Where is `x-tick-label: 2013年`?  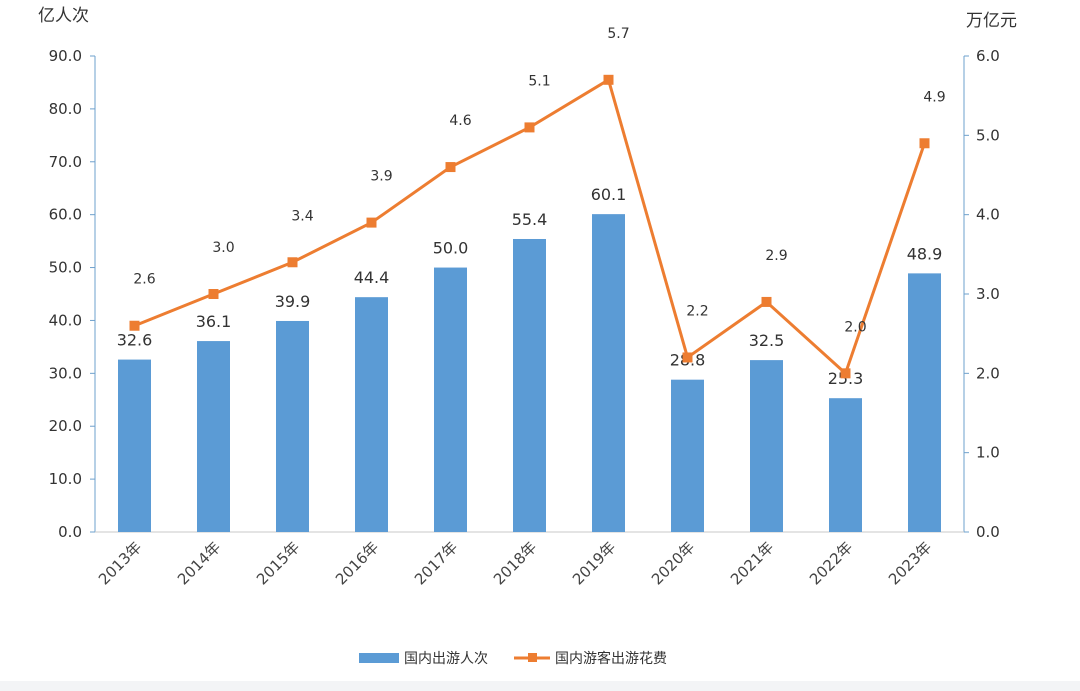
x-tick-label: 2013年 is located at coordinates (120, 563).